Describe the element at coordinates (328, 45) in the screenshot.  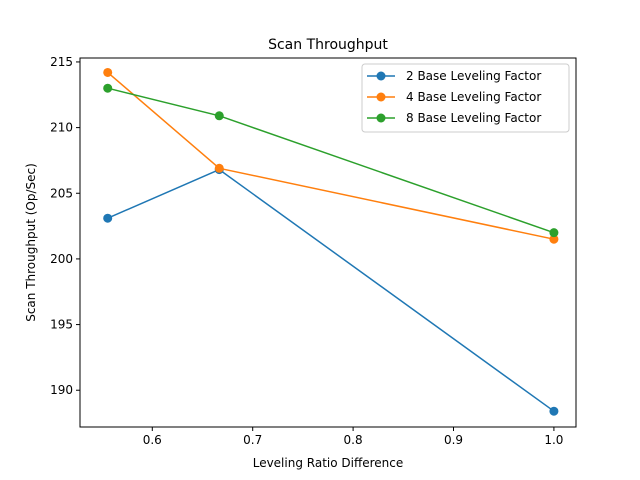
I see `chart-title: Scan Throughput` at that location.